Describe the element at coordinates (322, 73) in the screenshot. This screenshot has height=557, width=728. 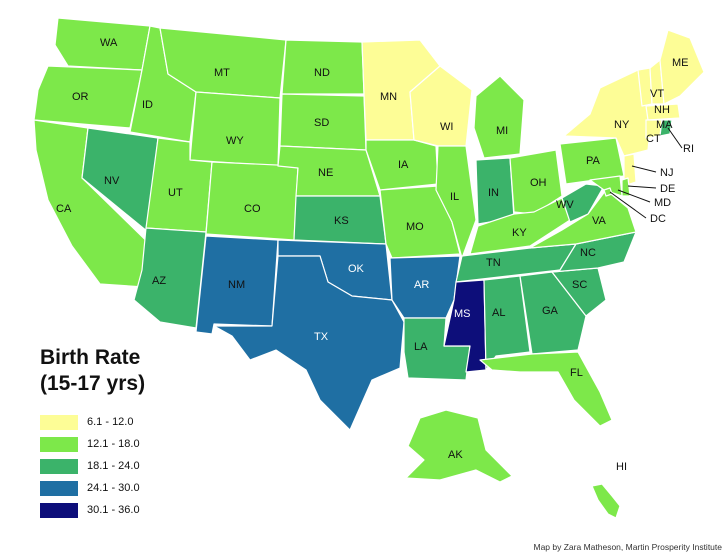
I see `state-label-nd: ND` at that location.